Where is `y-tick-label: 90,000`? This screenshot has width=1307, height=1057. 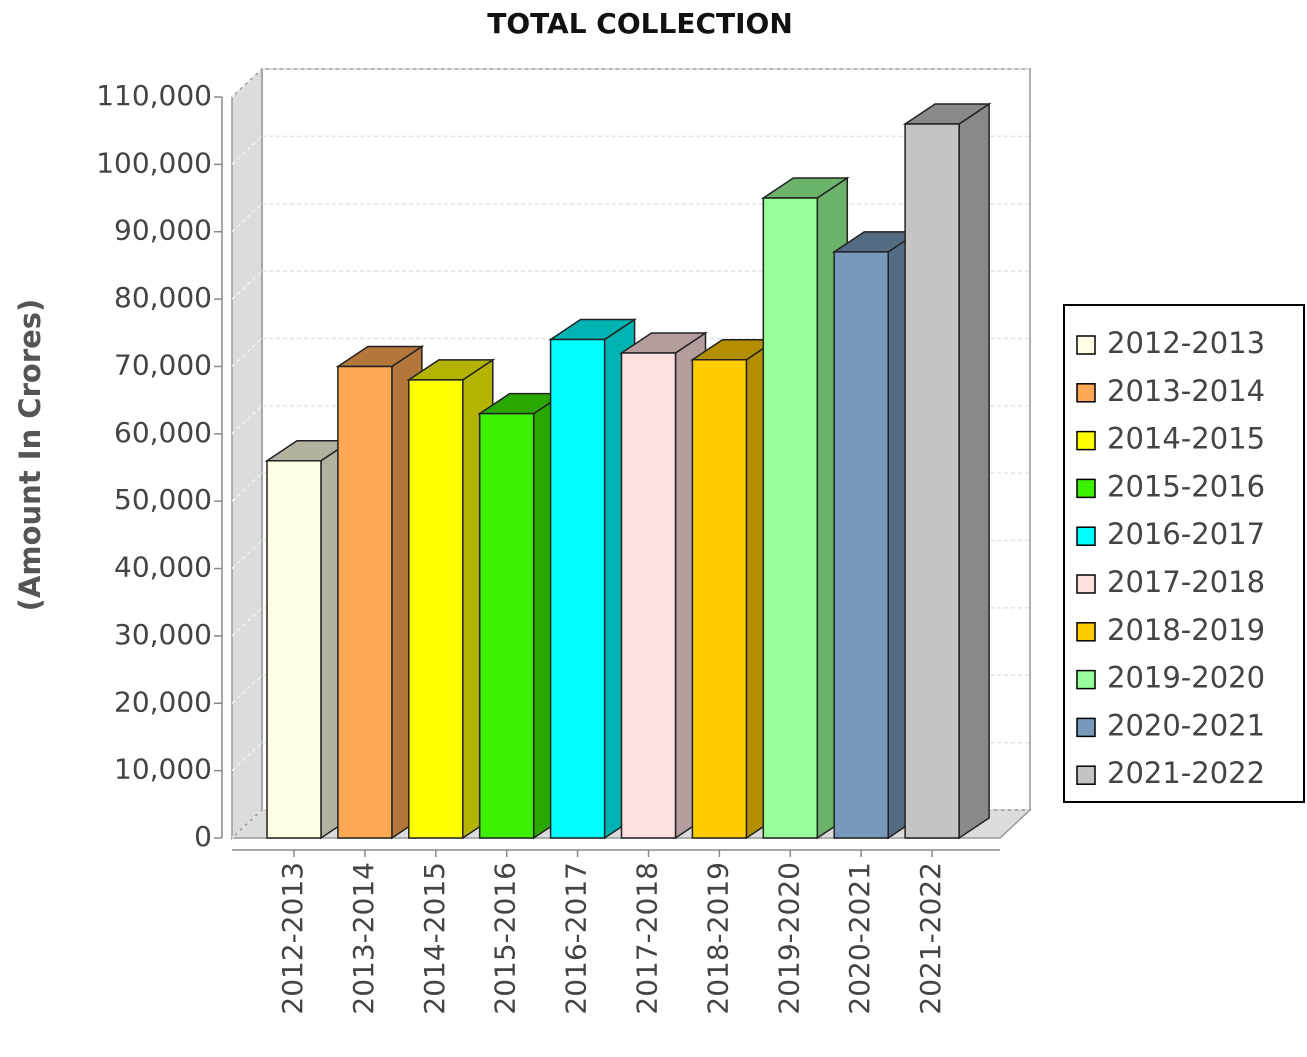 y-tick-label: 90,000 is located at coordinates (163, 230).